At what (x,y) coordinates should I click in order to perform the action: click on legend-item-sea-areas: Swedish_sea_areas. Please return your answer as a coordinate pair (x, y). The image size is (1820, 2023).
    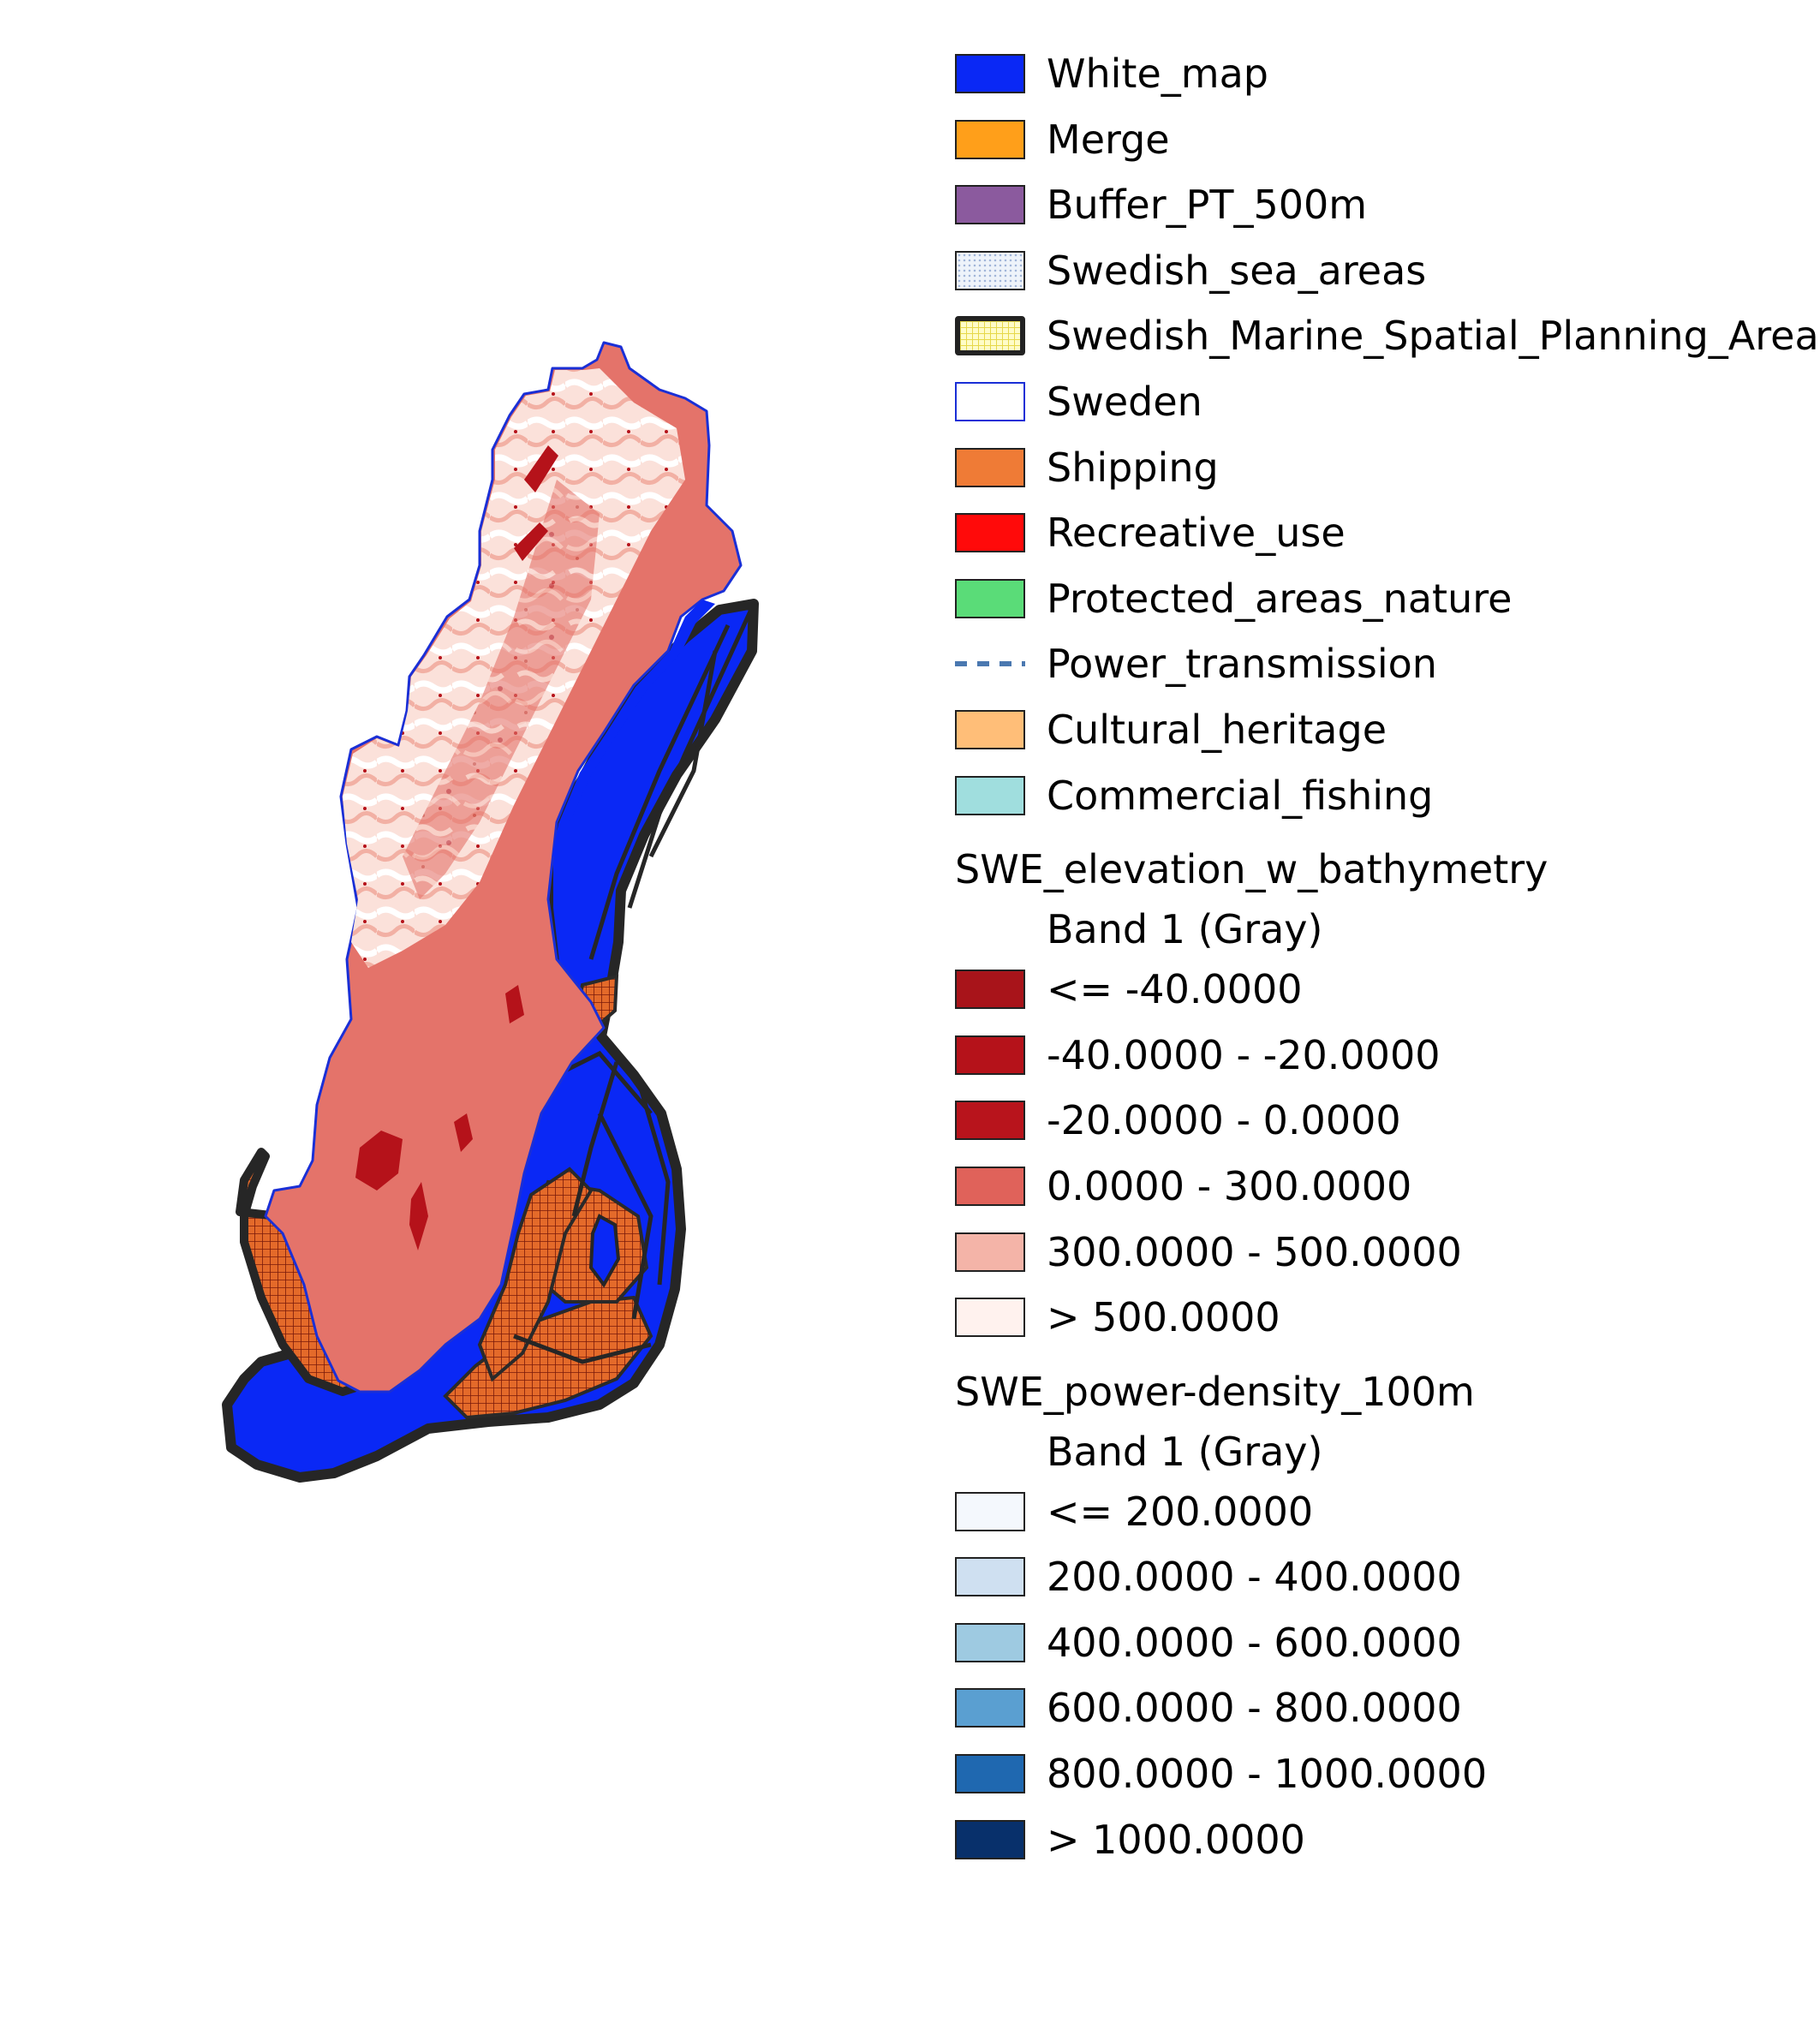
    Looking at the image, I should click on (1383, 277).